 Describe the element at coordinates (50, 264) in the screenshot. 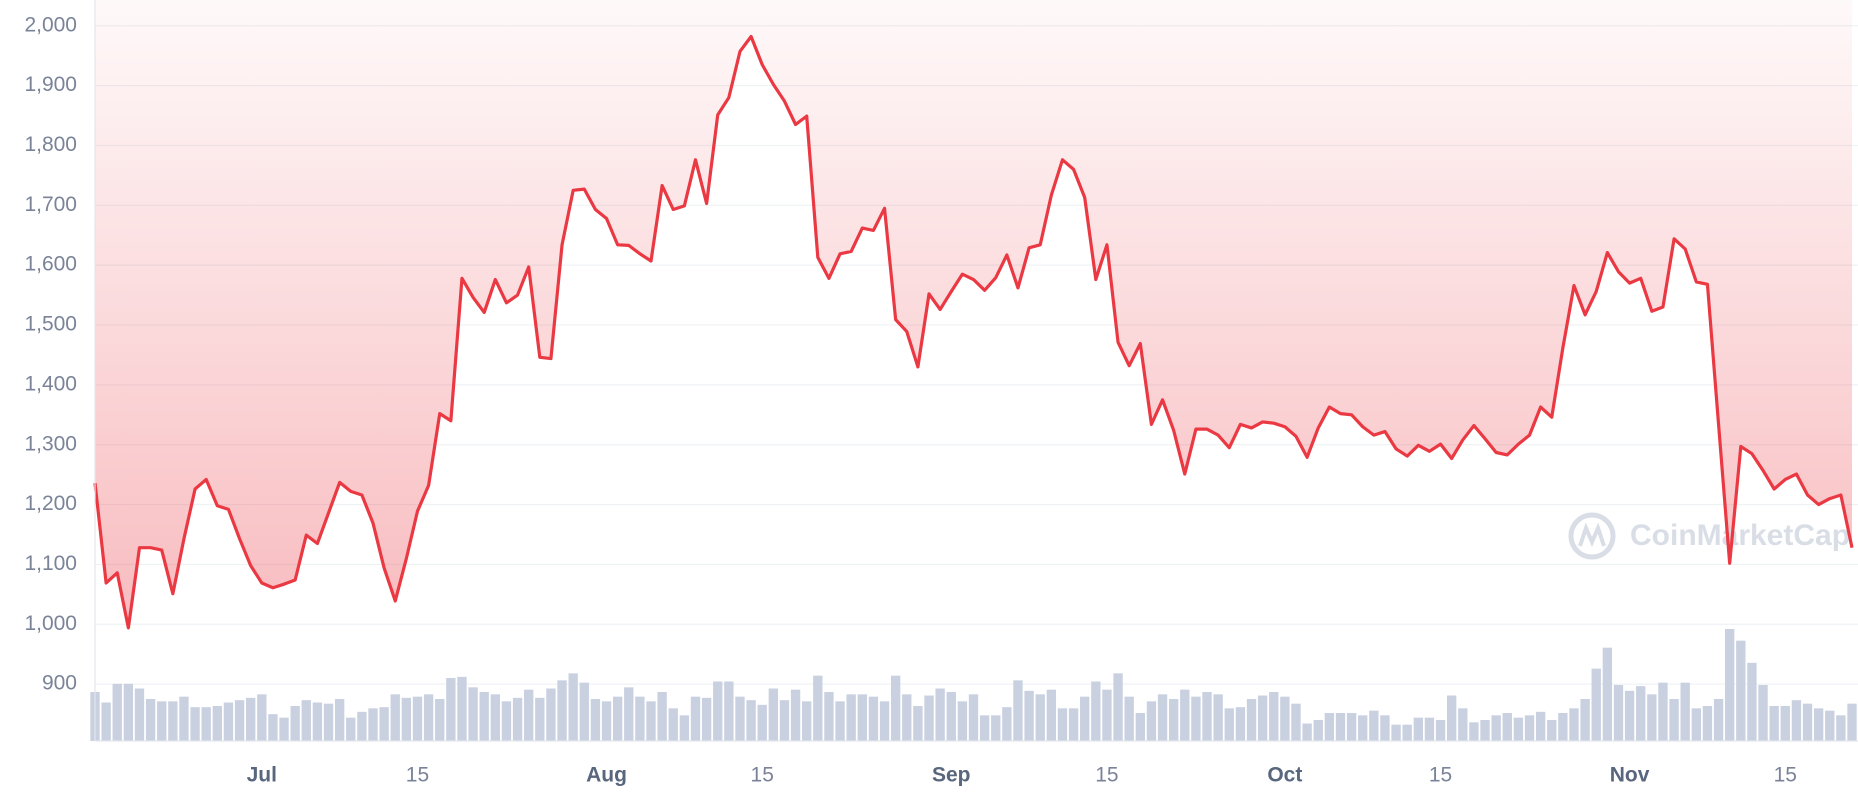

I see `y-tick-label: 1,600` at that location.